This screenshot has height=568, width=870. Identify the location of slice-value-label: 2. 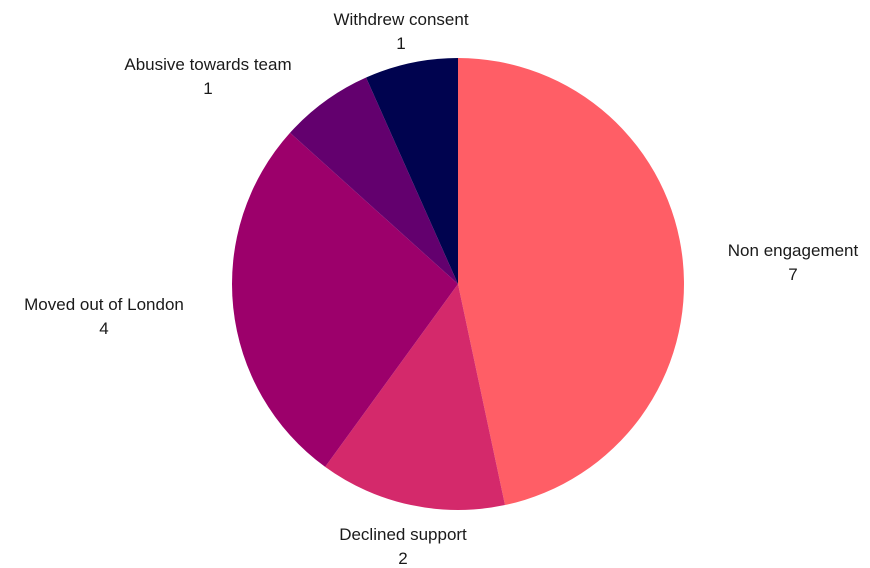
(402, 558).